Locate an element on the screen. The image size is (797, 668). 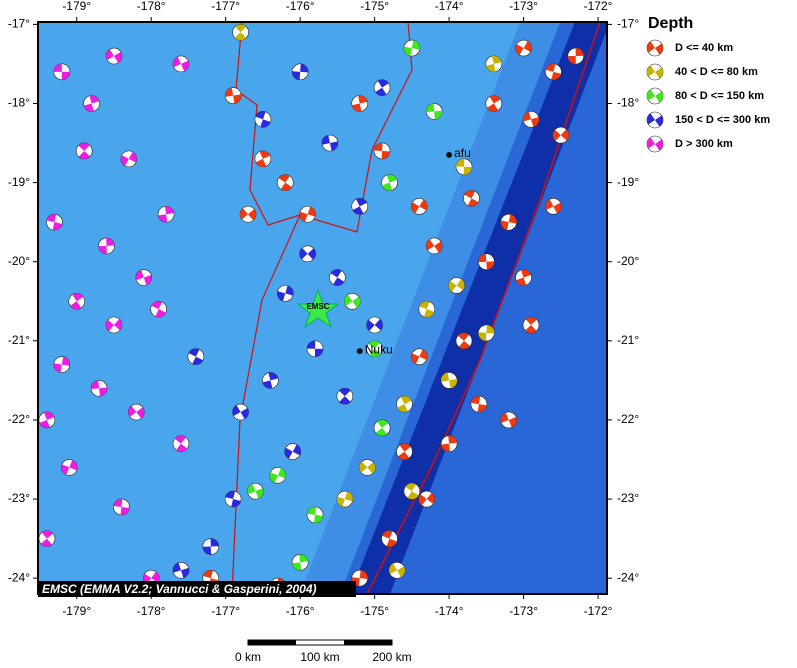
star-label: EMSC is located at coordinates (317, 306).